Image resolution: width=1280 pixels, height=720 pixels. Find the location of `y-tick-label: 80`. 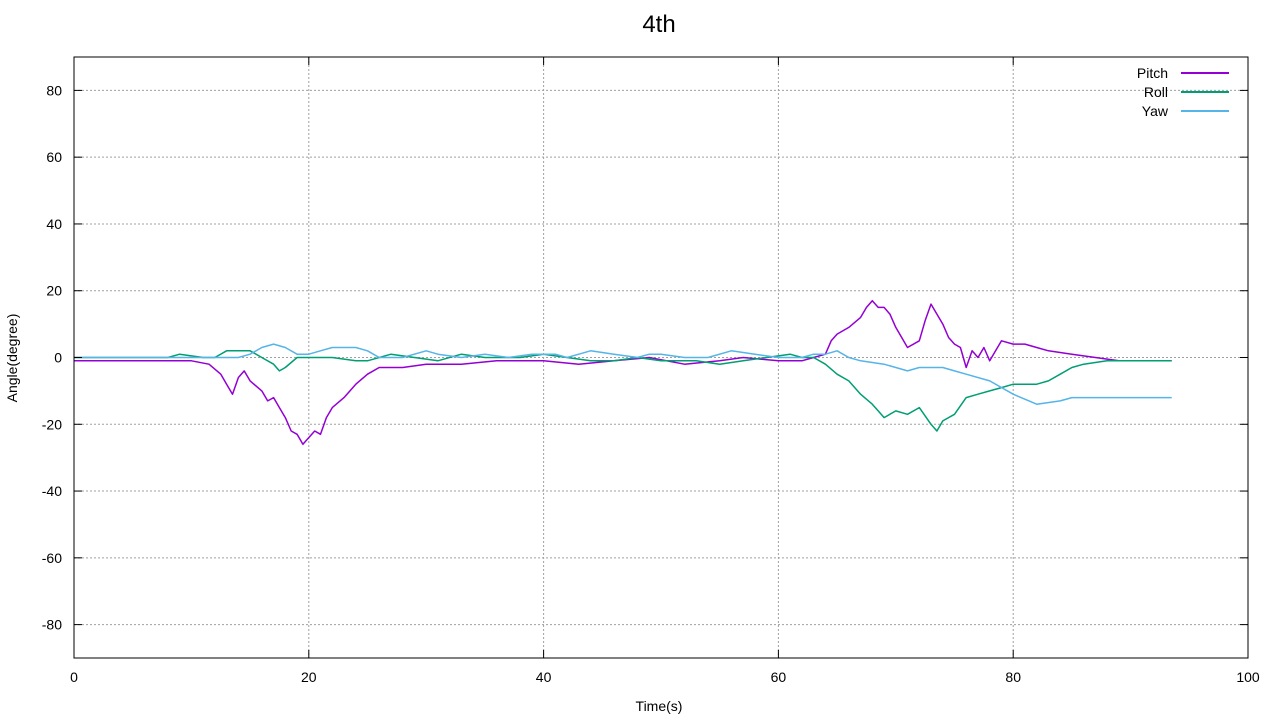

y-tick-label: 80 is located at coordinates (54, 90).